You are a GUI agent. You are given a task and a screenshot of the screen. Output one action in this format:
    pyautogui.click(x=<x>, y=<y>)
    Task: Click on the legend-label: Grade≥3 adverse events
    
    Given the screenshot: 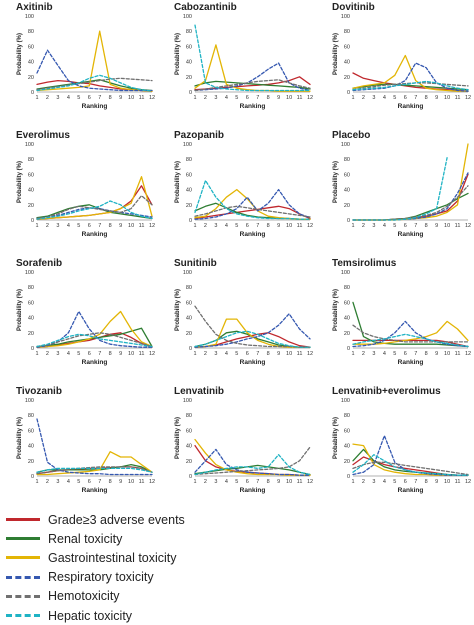 What is the action you would take?
    pyautogui.click(x=116, y=519)
    